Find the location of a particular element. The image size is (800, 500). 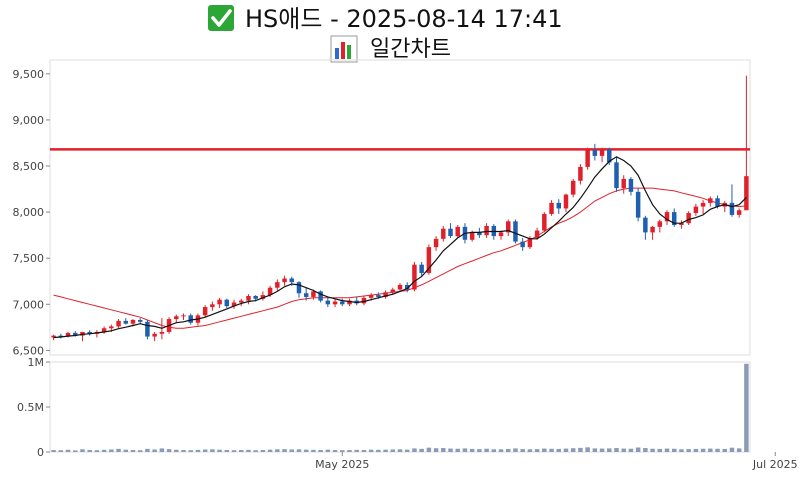

volume-tick-label: 0.5M is located at coordinates (30, 407).